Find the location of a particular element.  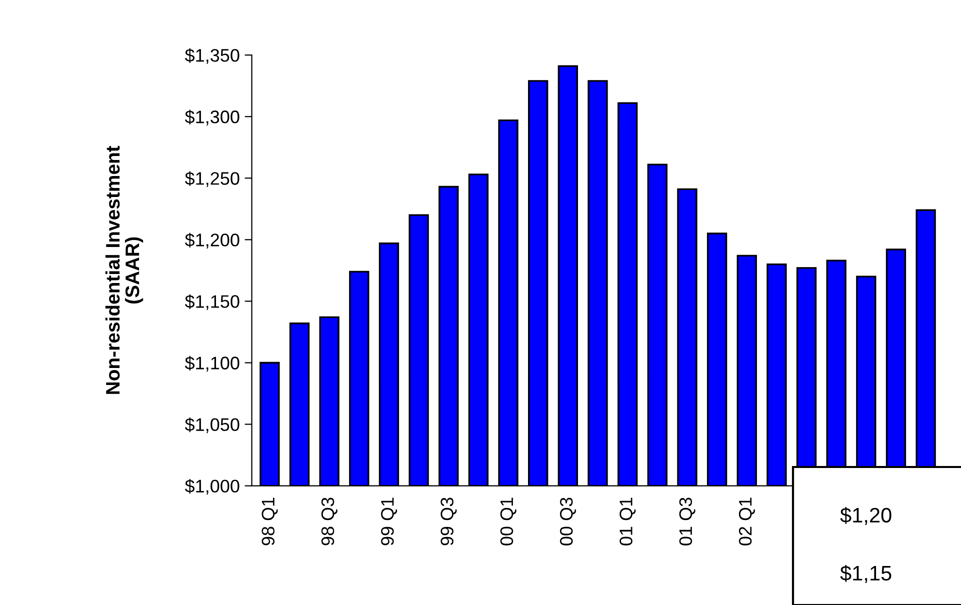

x-tick-label: 99 Q3 is located at coordinates (448, 522).